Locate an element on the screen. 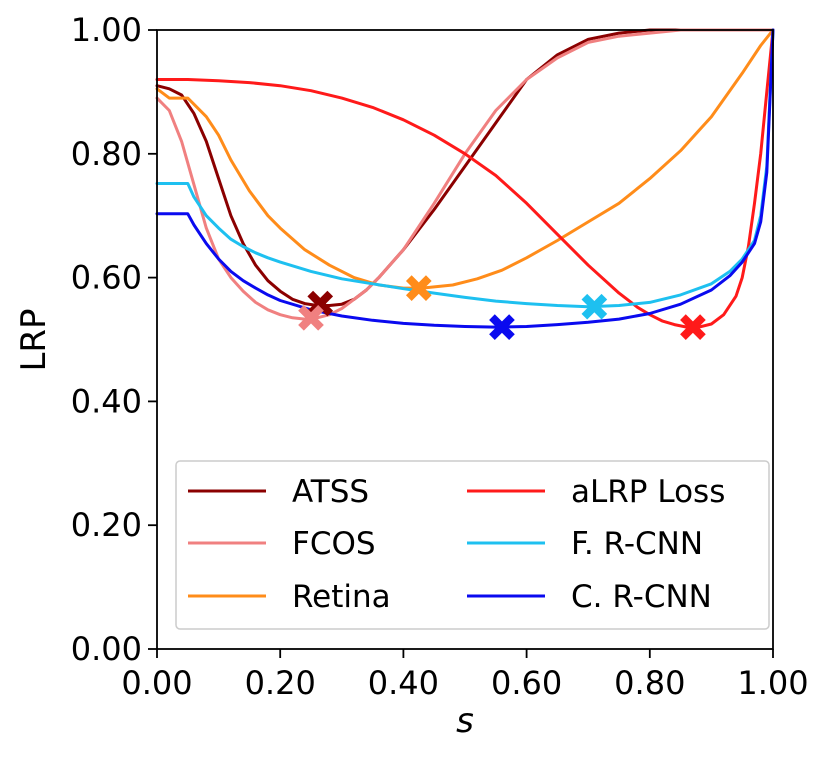 This screenshot has width=831, height=760. legend-label: aLRP Loss is located at coordinates (648, 492).